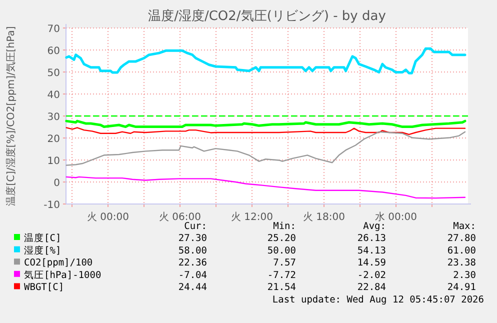 This screenshot has width=497, height=323. I want to click on text: 54.13, so click(371, 250).